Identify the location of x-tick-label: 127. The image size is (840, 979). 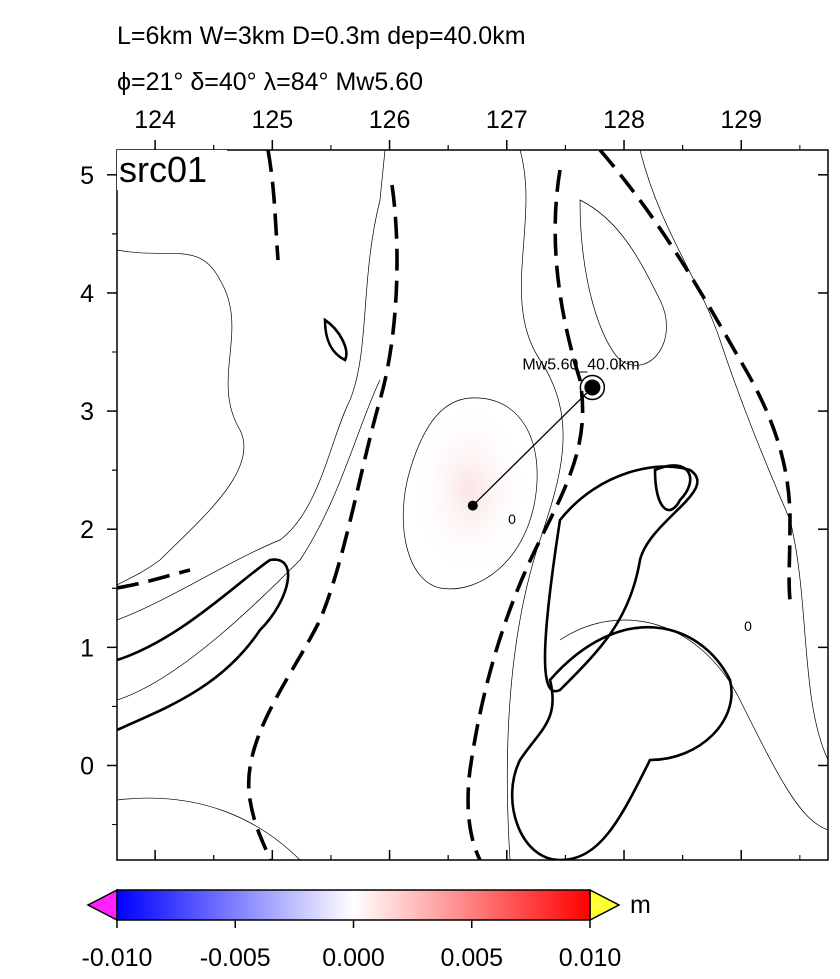
(507, 120).